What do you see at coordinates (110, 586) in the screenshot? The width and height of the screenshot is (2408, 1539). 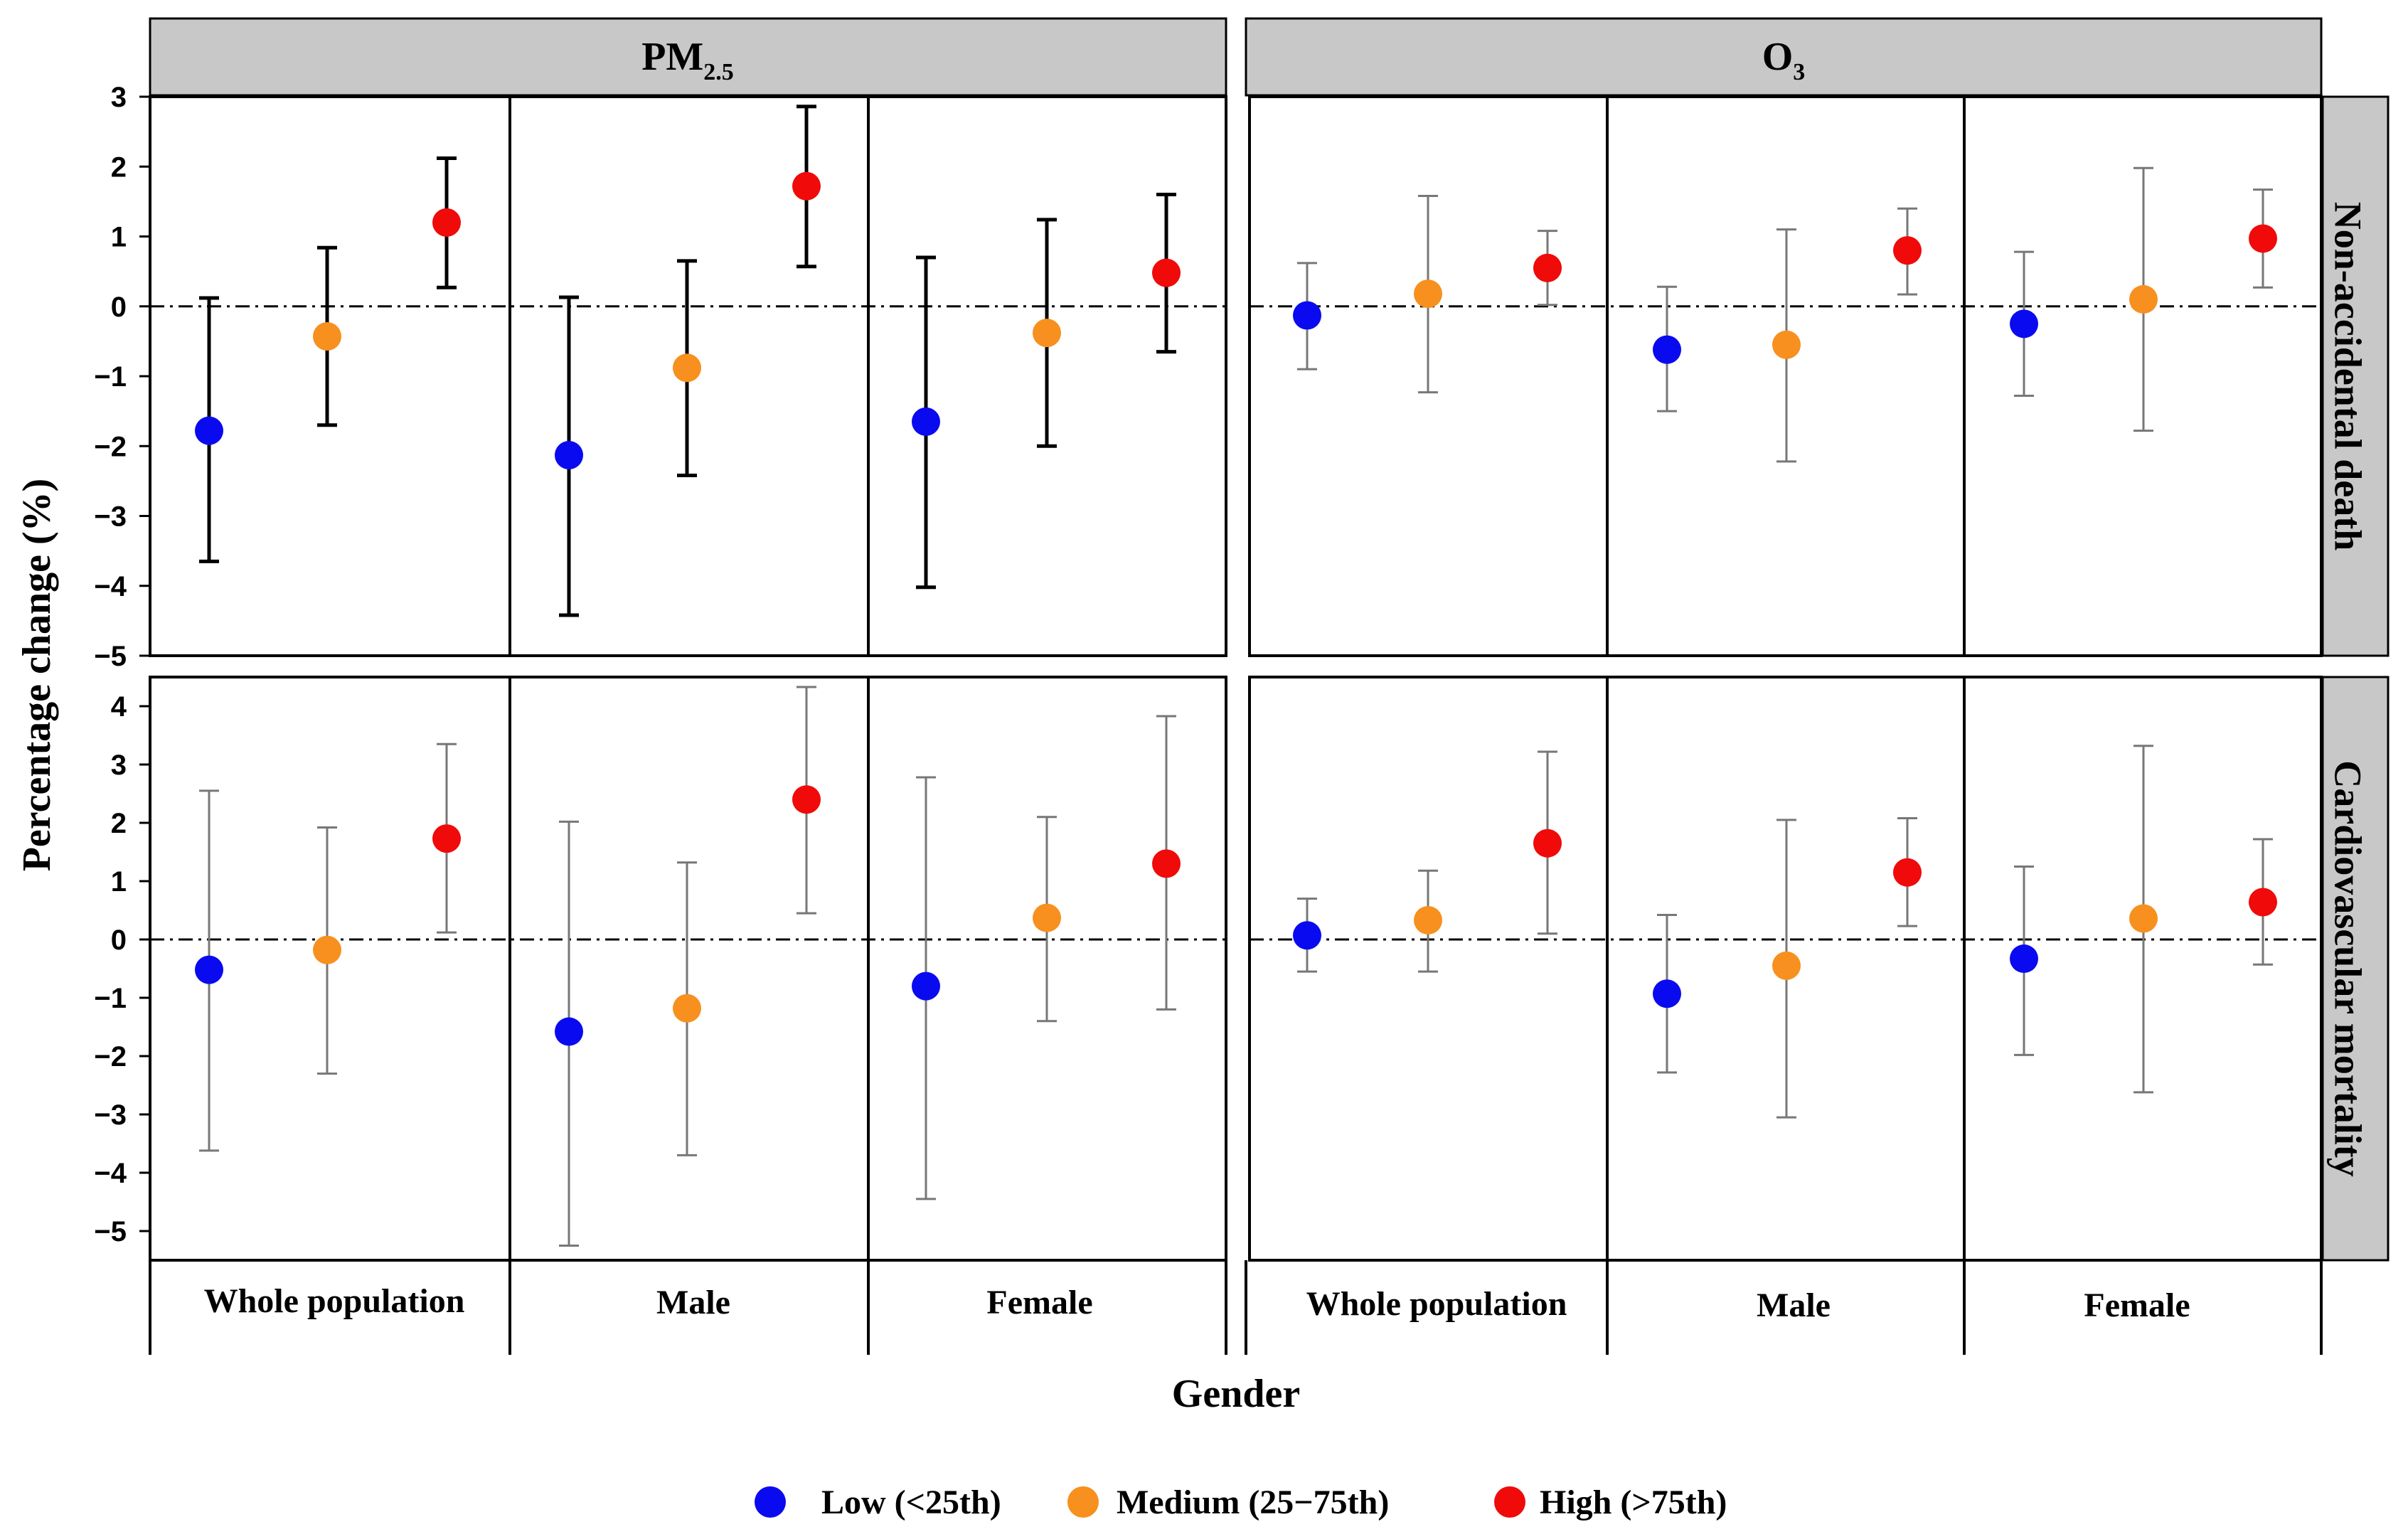 I see `y-tick-label-nad-7: −4` at bounding box center [110, 586].